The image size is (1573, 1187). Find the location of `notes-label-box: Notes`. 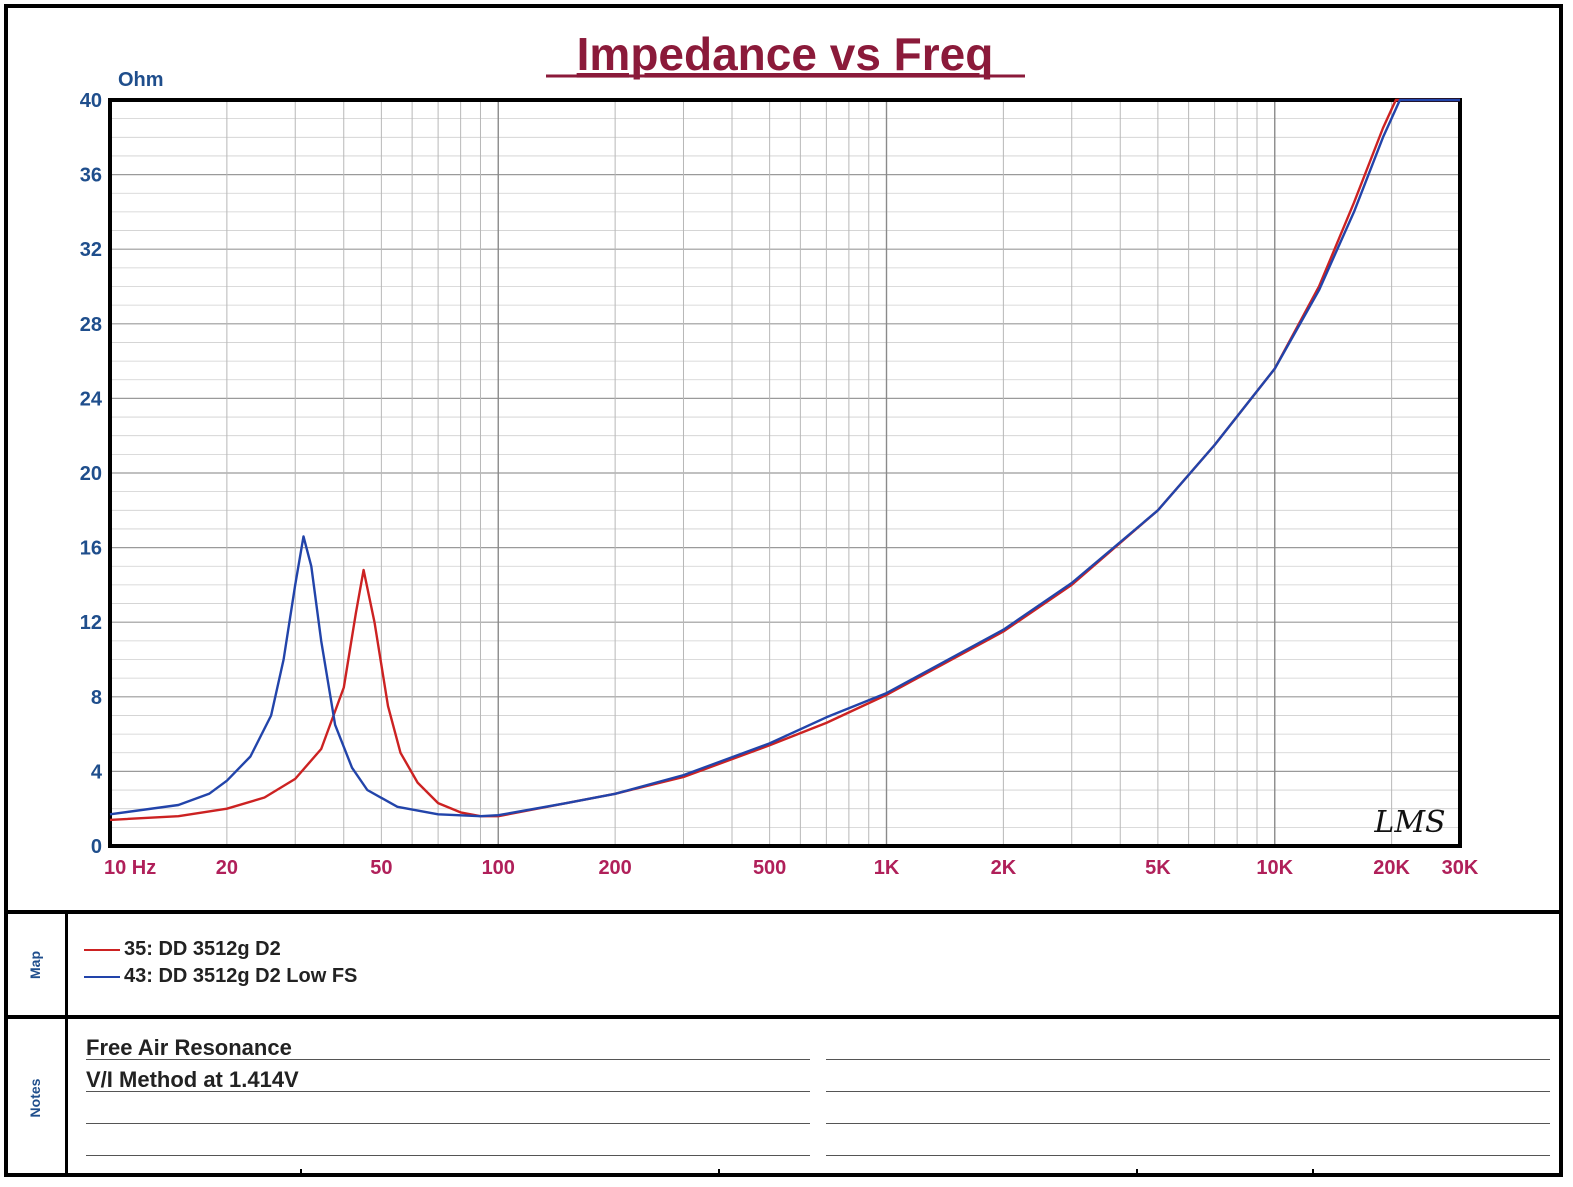

notes-label-box: Notes is located at coordinates (36, 1098).